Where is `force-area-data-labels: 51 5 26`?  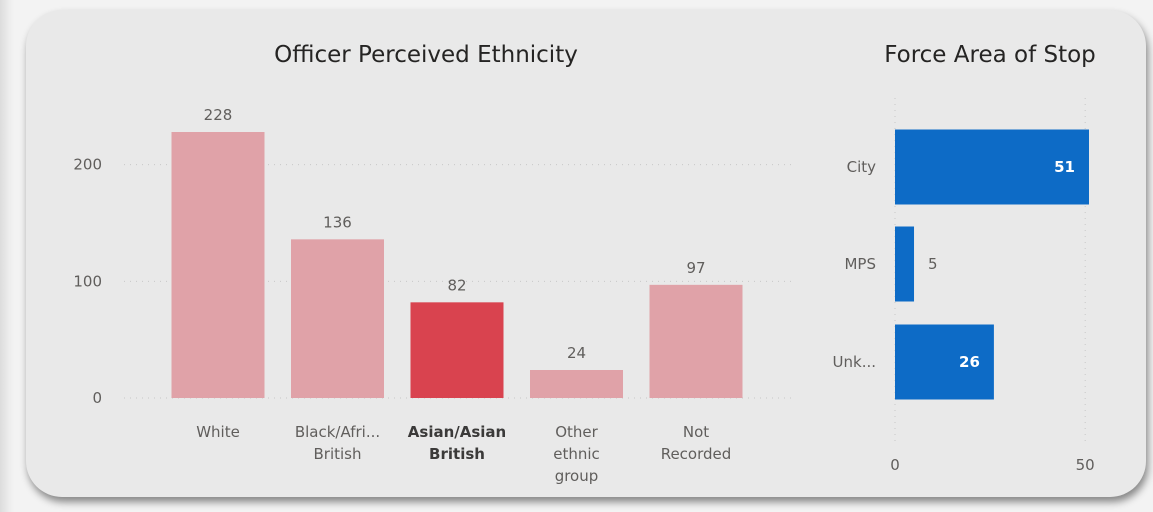
force-area-data-labels: 51 5 26 is located at coordinates (1001, 264).